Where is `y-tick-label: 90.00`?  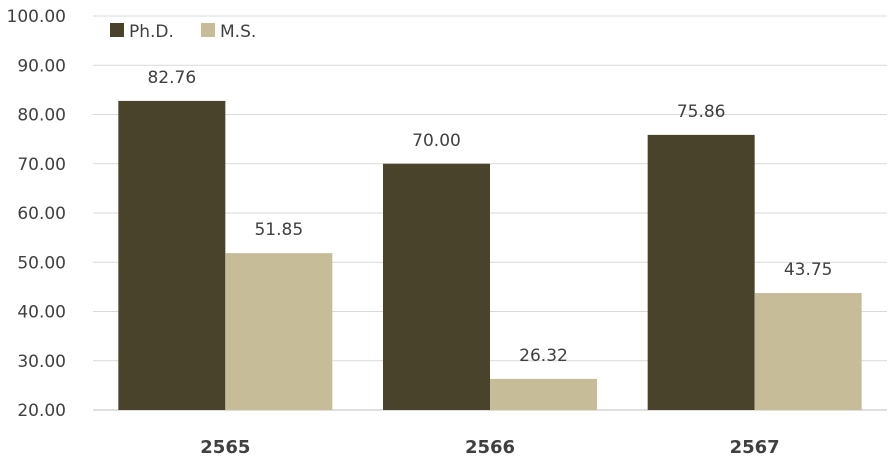
y-tick-label: 90.00 is located at coordinates (41, 66).